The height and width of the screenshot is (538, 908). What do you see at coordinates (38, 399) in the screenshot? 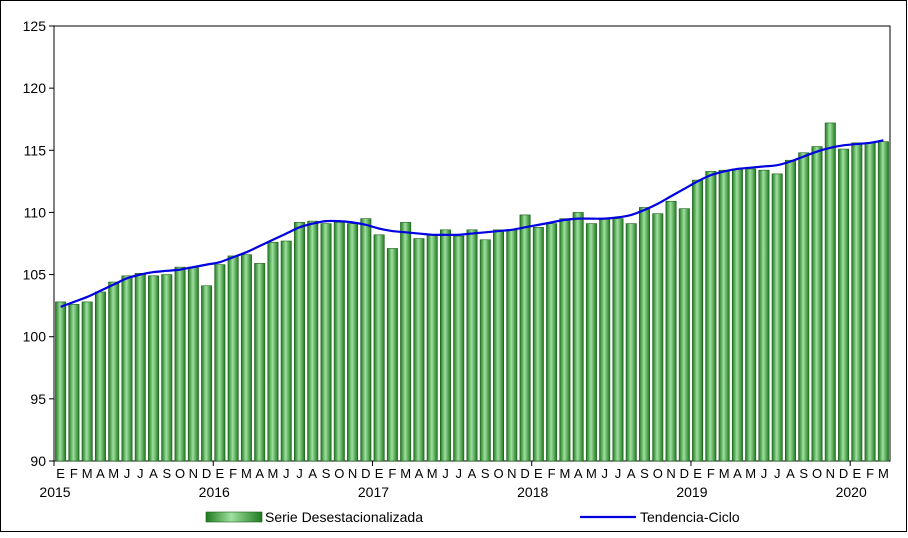
I see `y-tick-label: 95` at bounding box center [38, 399].